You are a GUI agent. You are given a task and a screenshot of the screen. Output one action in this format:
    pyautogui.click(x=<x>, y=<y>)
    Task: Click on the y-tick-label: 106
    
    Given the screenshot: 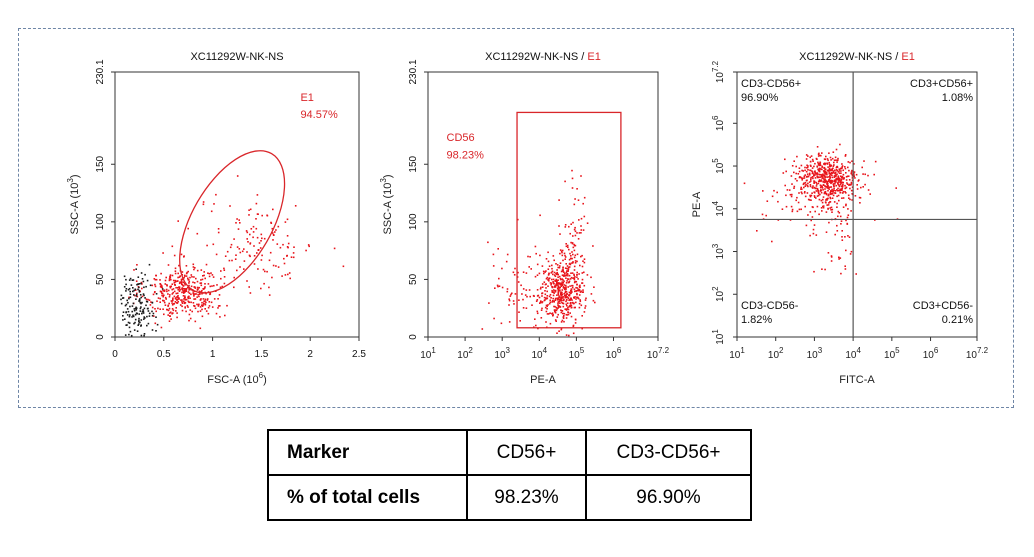 What is the action you would take?
    pyautogui.click(x=718, y=123)
    